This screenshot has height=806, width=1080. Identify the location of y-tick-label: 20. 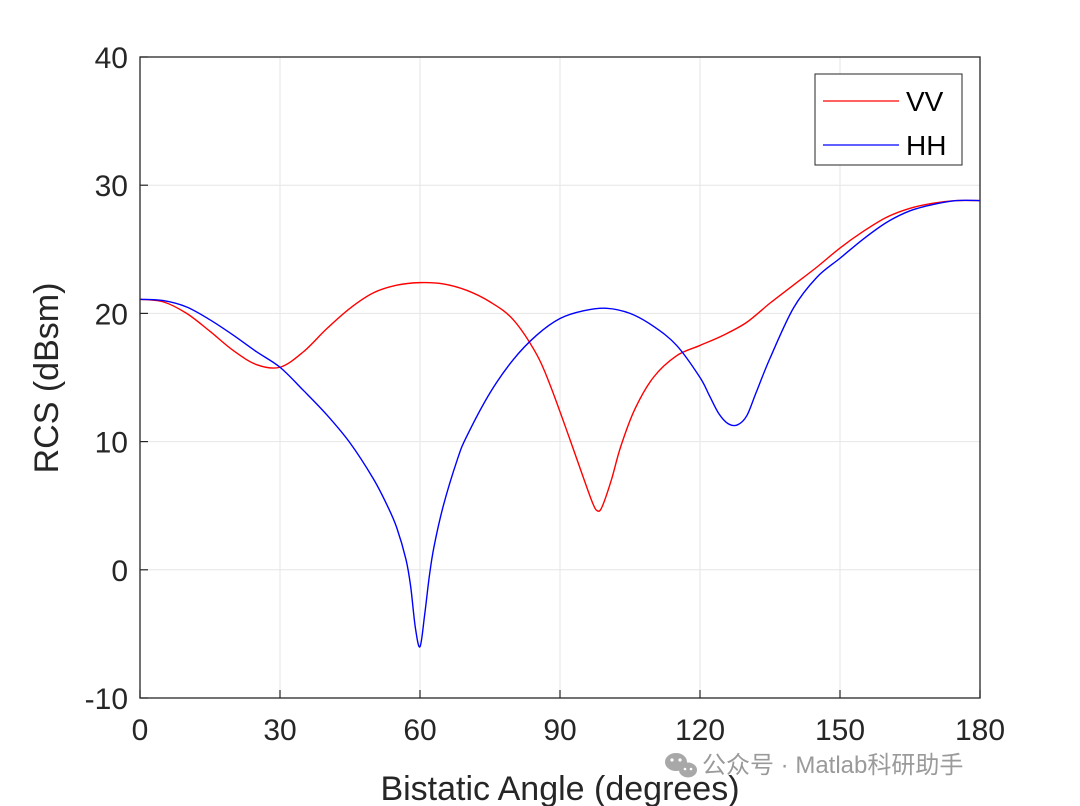
(111, 314).